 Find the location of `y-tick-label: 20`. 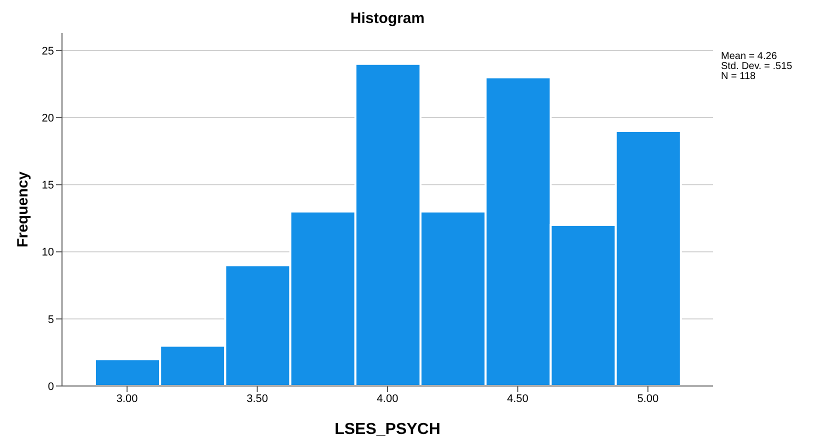

y-tick-label: 20 is located at coordinates (48, 118).